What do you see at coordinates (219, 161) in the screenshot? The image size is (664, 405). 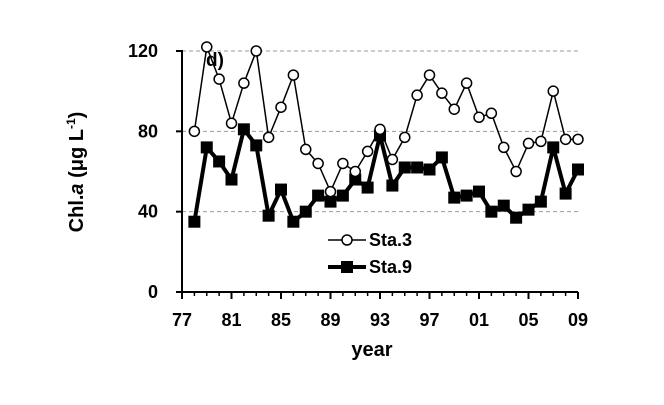 I see `point-sta9-1980` at bounding box center [219, 161].